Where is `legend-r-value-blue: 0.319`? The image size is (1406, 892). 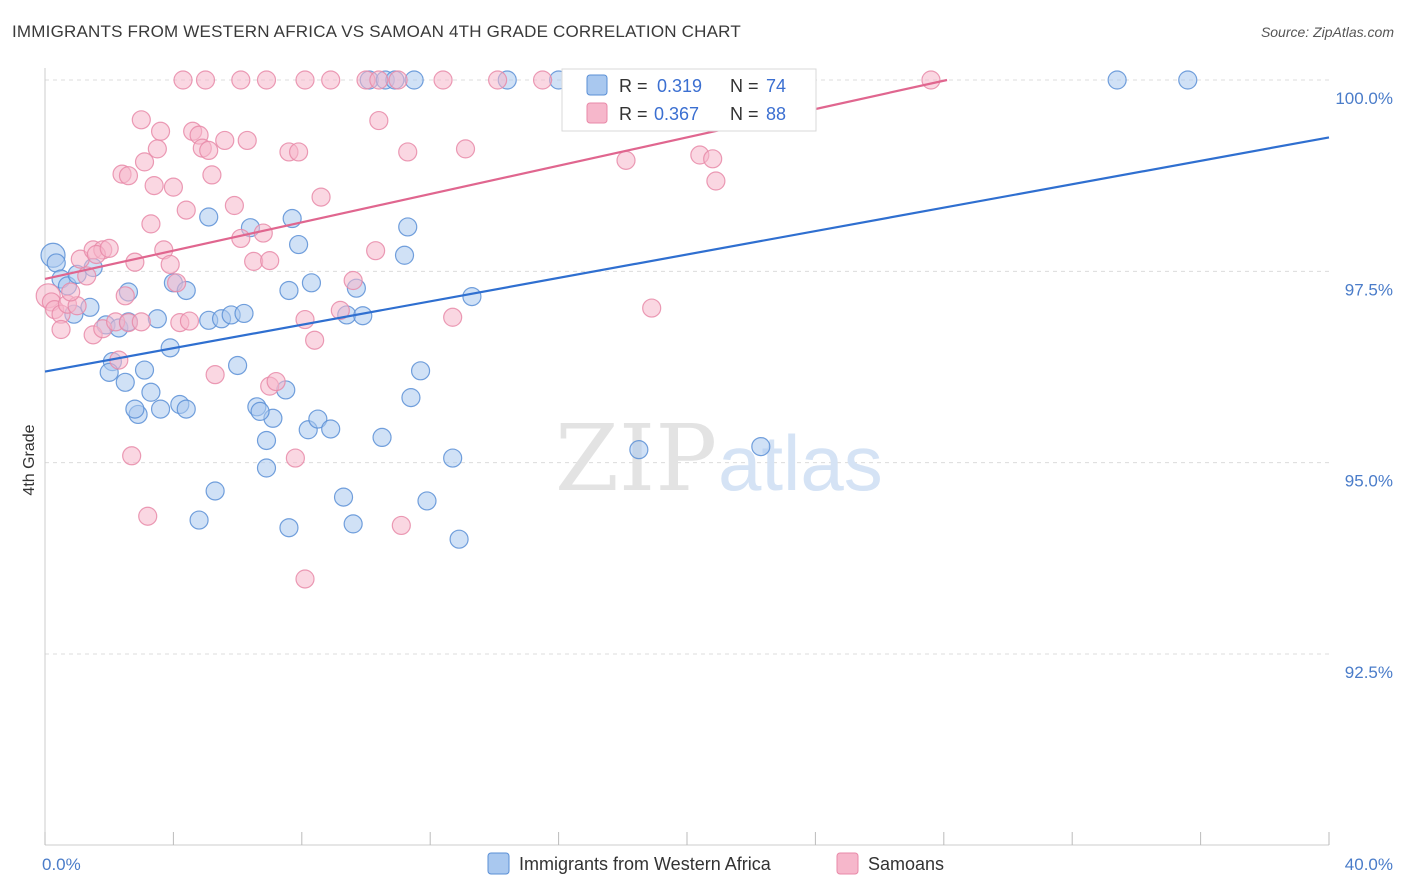
legend-r-value-blue: 0.319 is located at coordinates (679, 86).